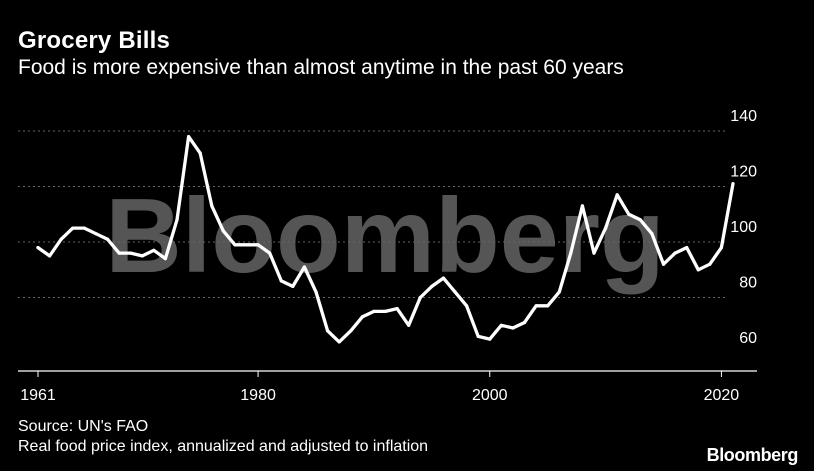 This screenshot has width=814, height=471. What do you see at coordinates (351, 331) in the screenshot?
I see `data-point-1988` at bounding box center [351, 331].